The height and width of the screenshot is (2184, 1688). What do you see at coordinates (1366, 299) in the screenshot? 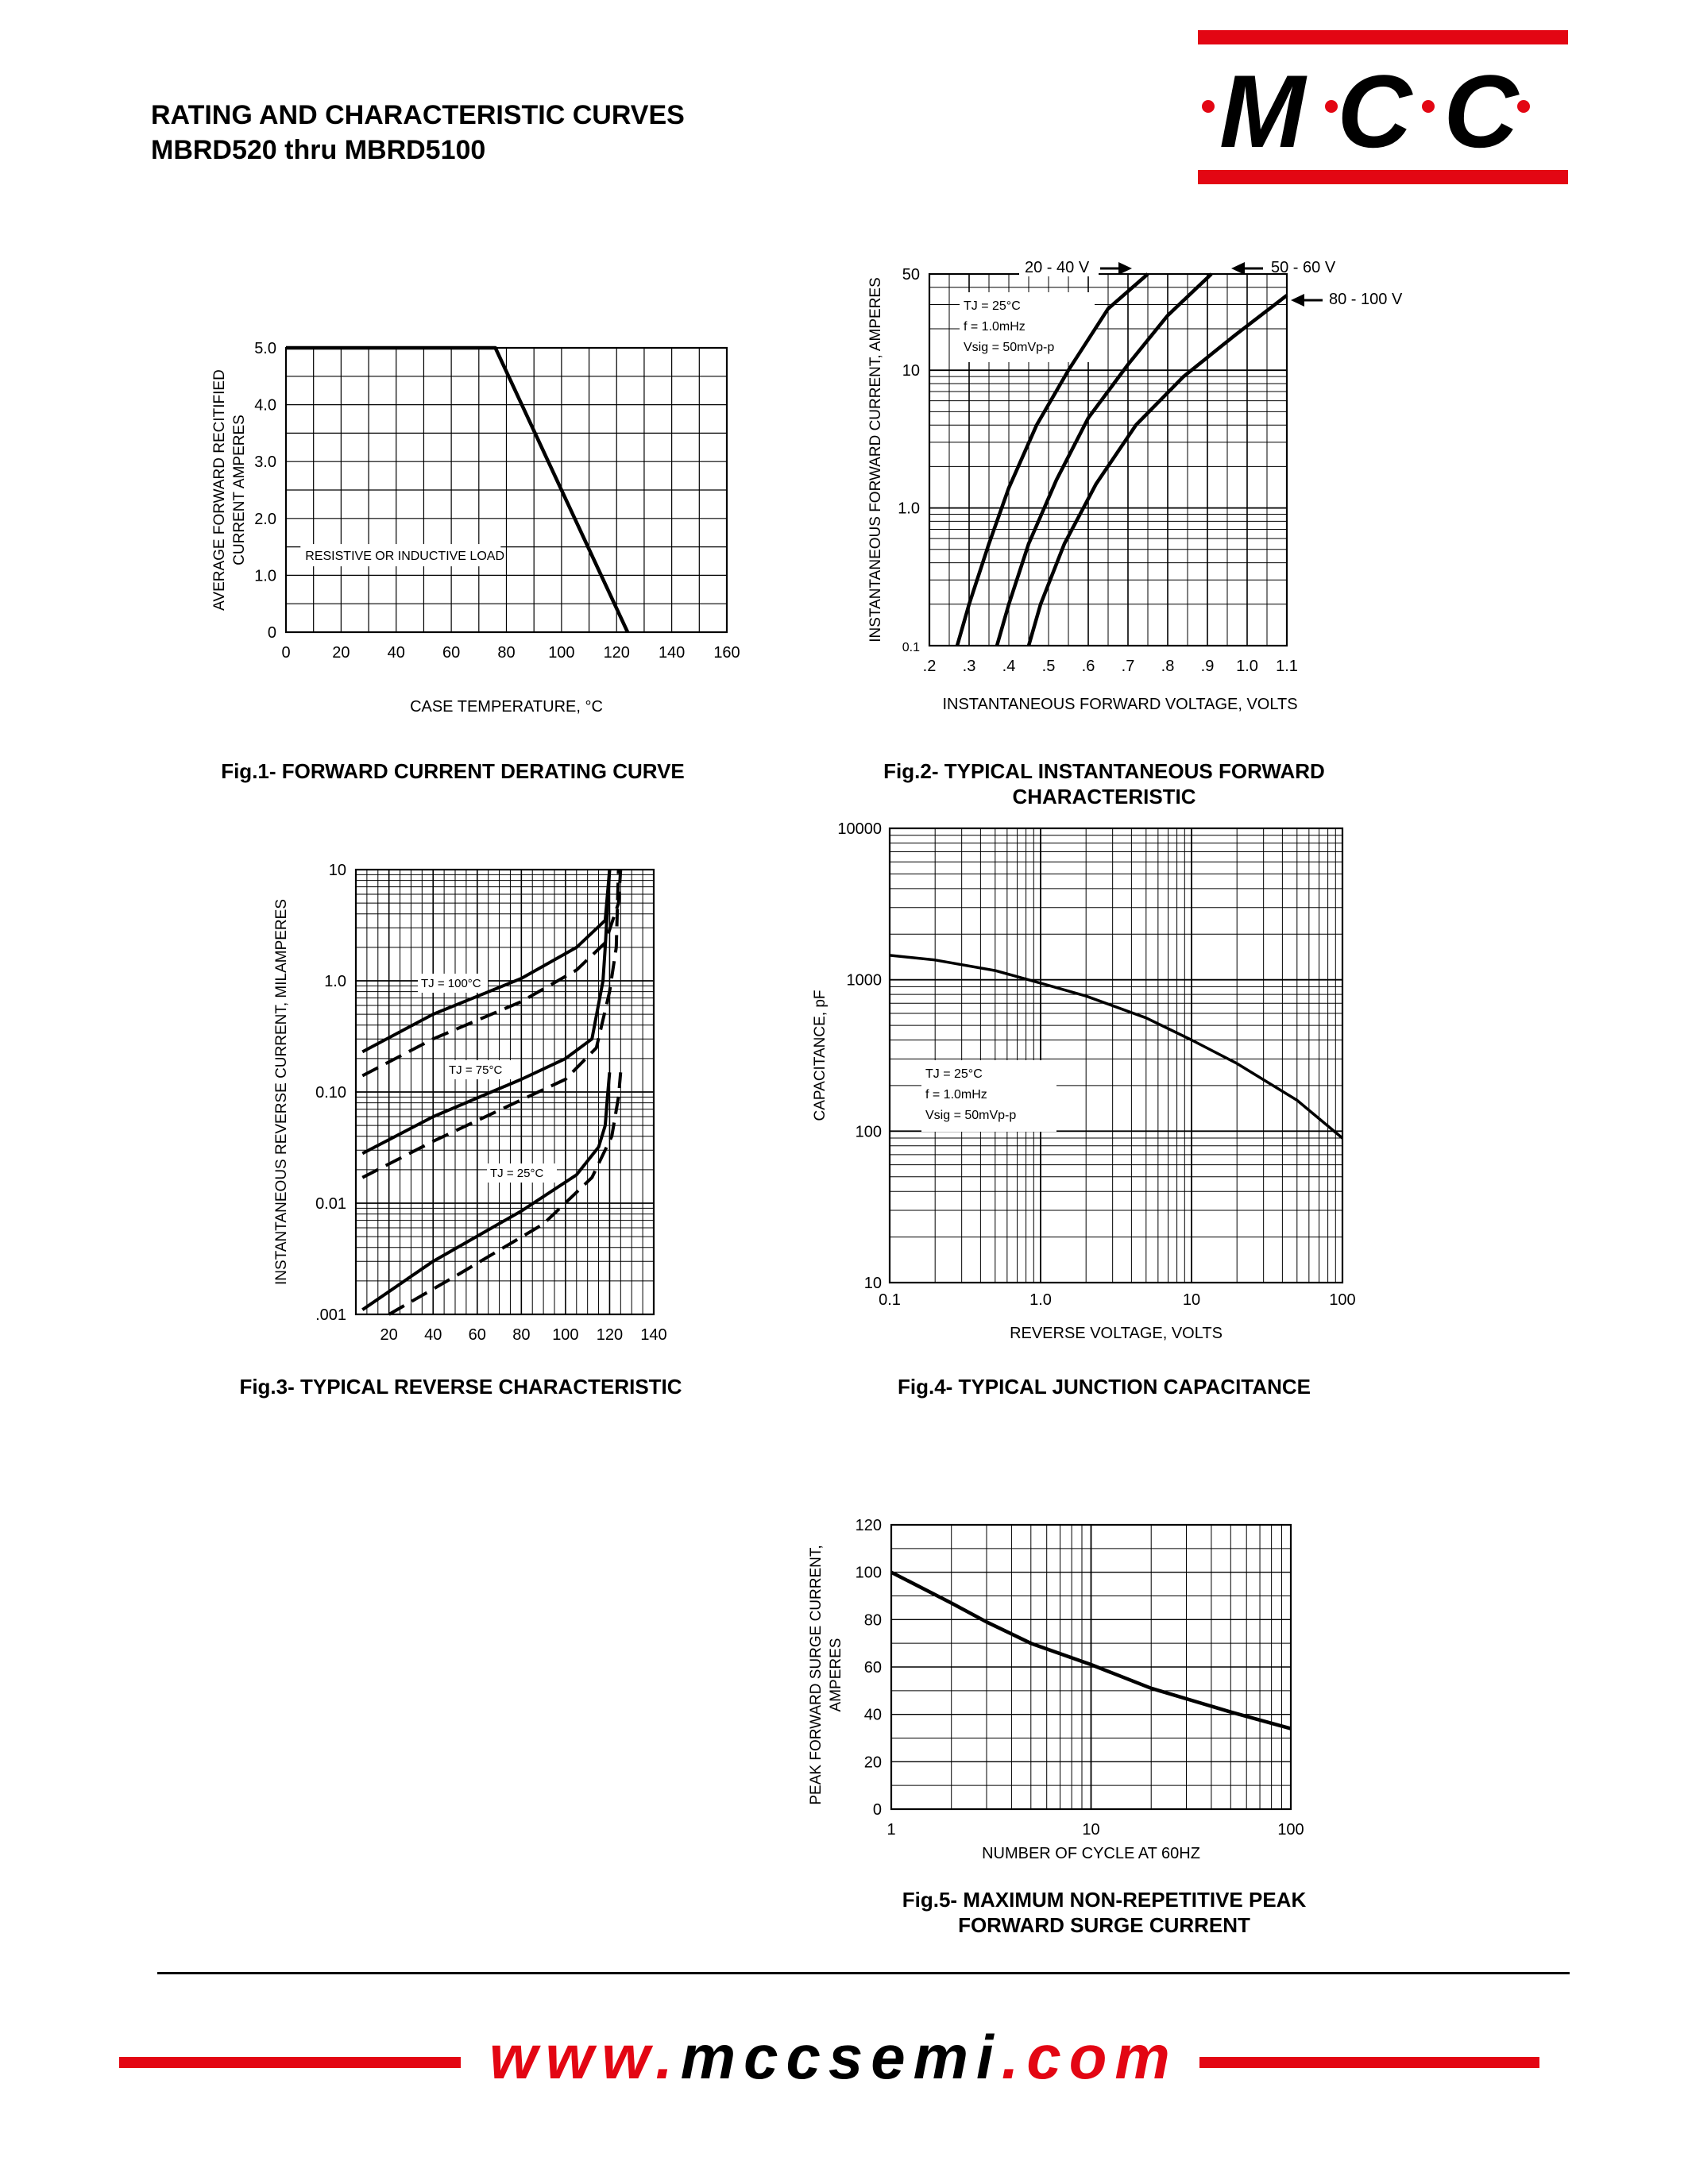
I see `fig2-series-label: 80 - 100 V` at bounding box center [1366, 299].